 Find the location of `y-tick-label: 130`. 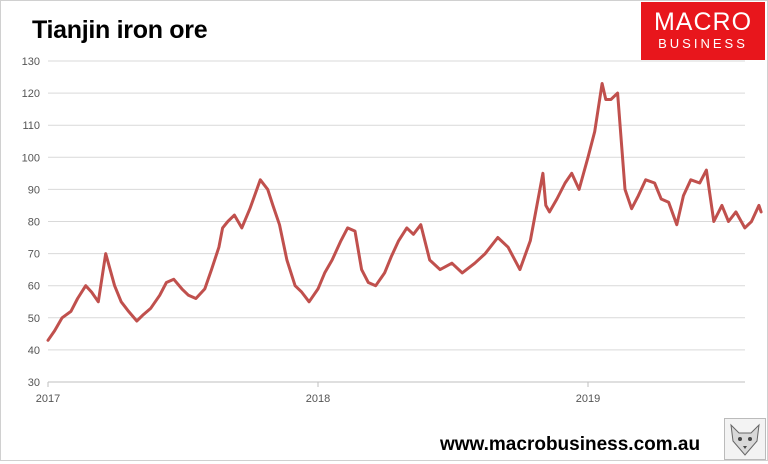

y-tick-label: 130 is located at coordinates (31, 62).